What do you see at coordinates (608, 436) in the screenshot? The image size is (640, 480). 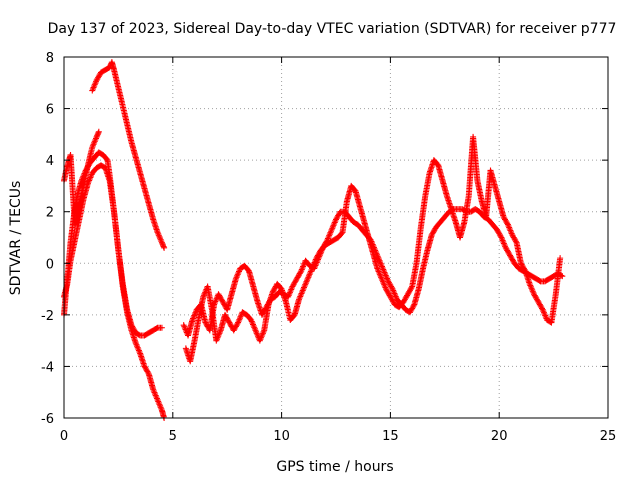 I see `x-tick-label: 25` at bounding box center [608, 436].